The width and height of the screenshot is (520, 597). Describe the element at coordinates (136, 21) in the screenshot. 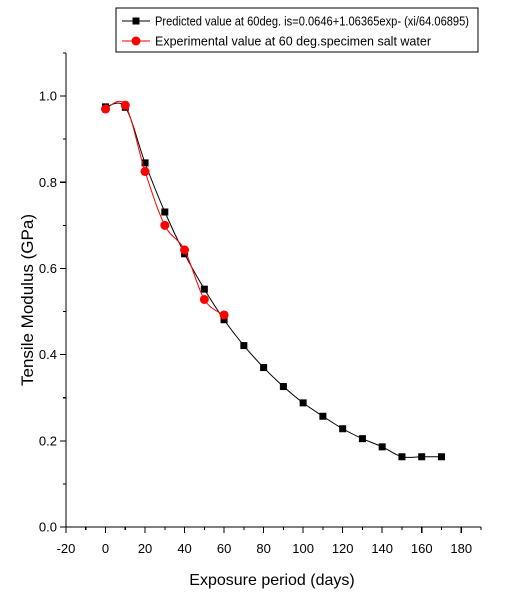

I see `legend-predicted-square-marker` at that location.